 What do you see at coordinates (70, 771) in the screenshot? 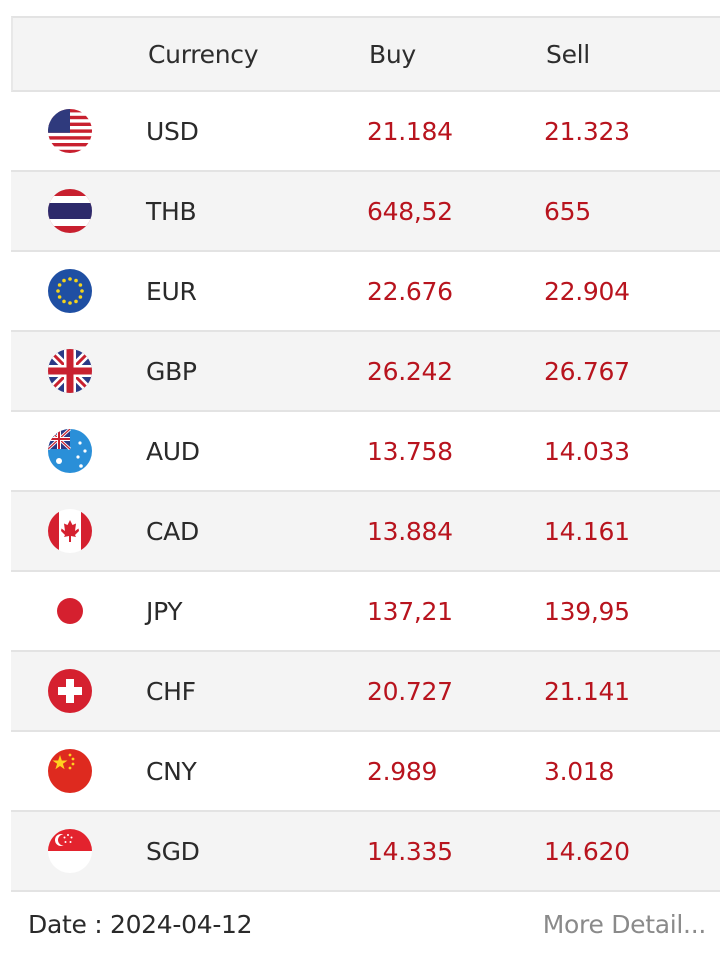
I see `china-flag-icon` at bounding box center [70, 771].